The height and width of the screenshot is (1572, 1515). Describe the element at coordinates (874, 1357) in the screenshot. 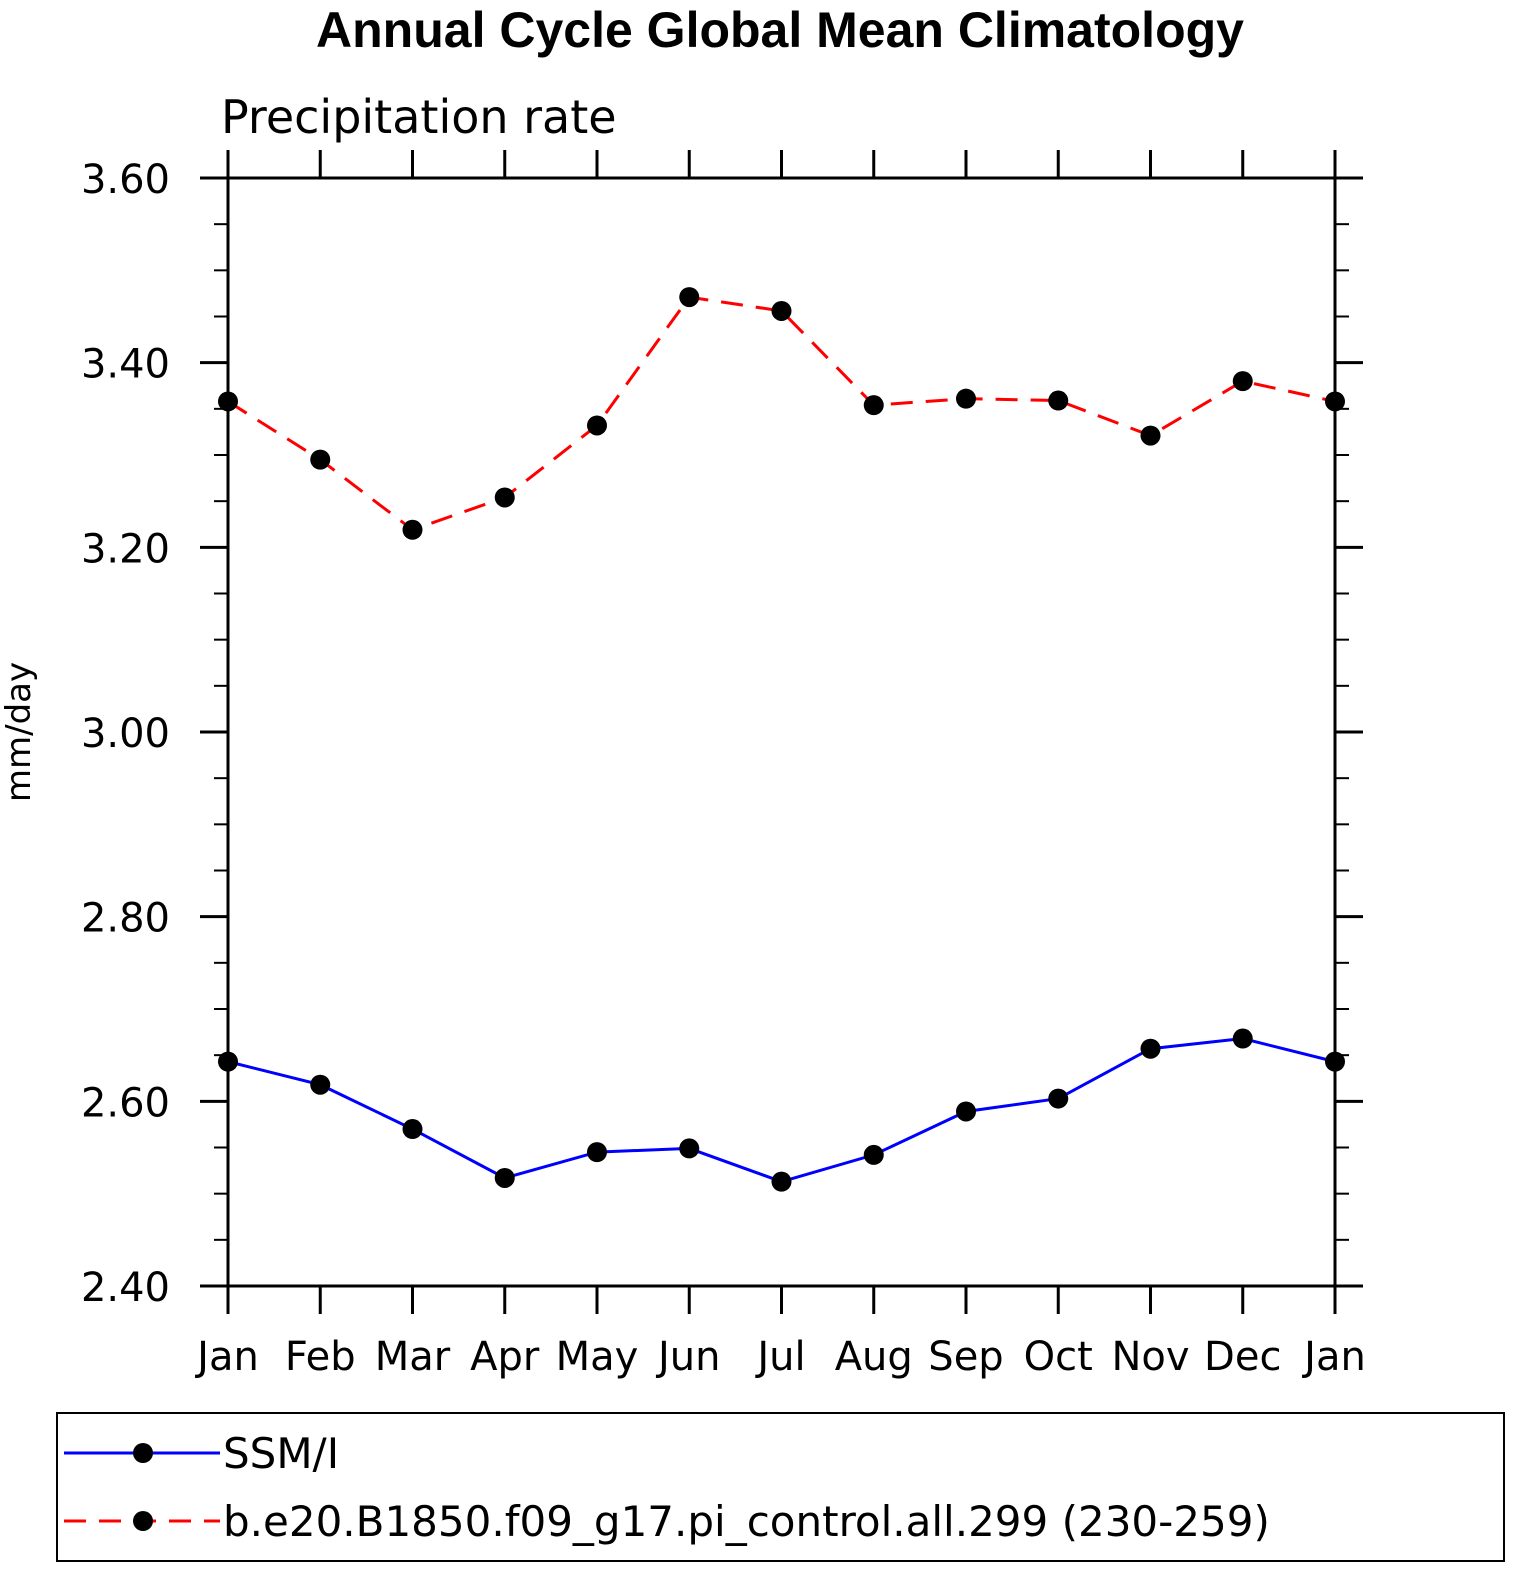

I see `x-tick-label: Aug` at that location.